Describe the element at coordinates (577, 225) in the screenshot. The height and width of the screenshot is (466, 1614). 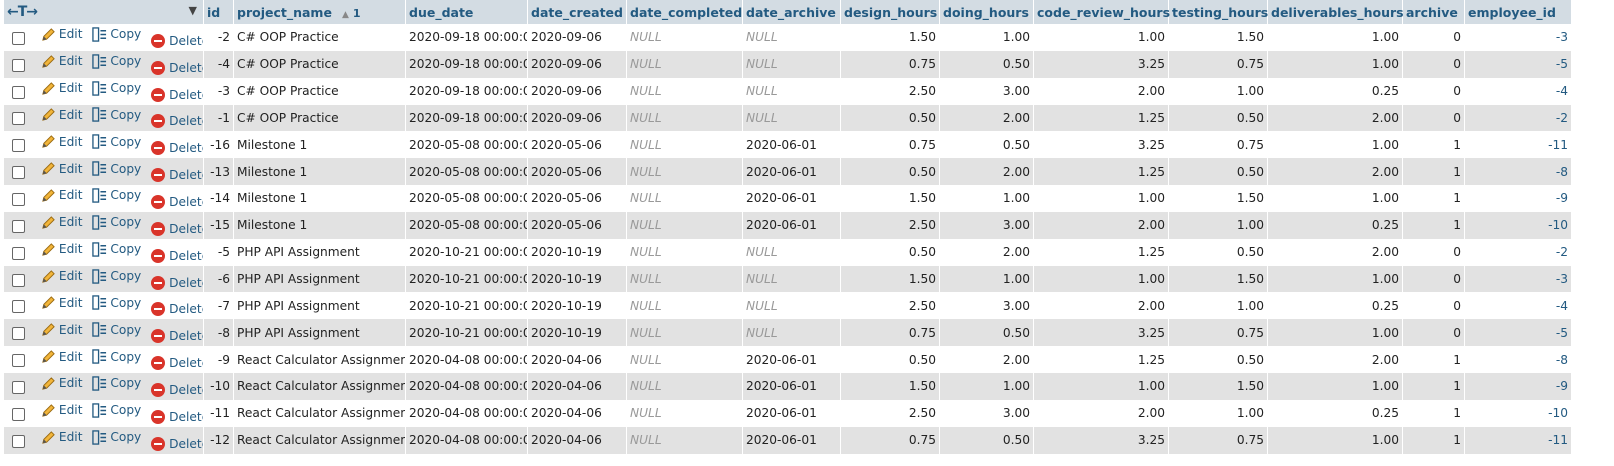
I see `cell-date-created: 2020-05-06` at that location.